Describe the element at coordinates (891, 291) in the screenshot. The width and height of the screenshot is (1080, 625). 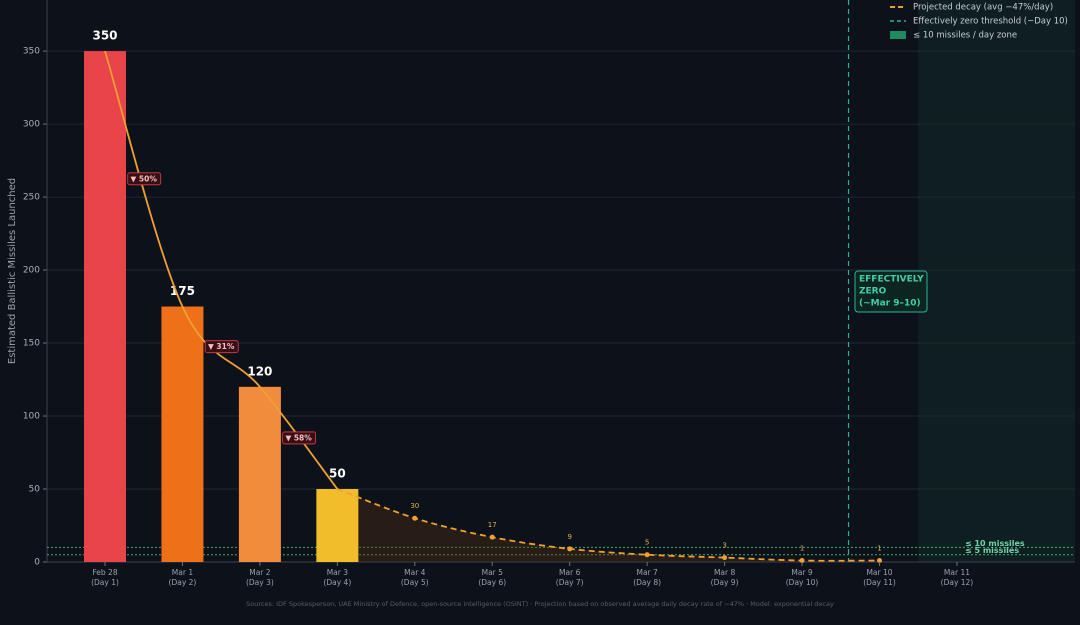
I see `annotation-box` at that location.